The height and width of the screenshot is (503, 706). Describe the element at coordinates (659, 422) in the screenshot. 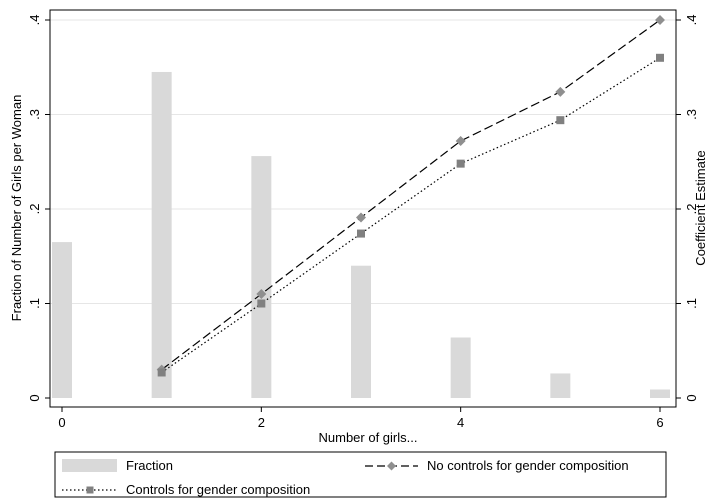

I see `x-tick-label: 6` at that location.